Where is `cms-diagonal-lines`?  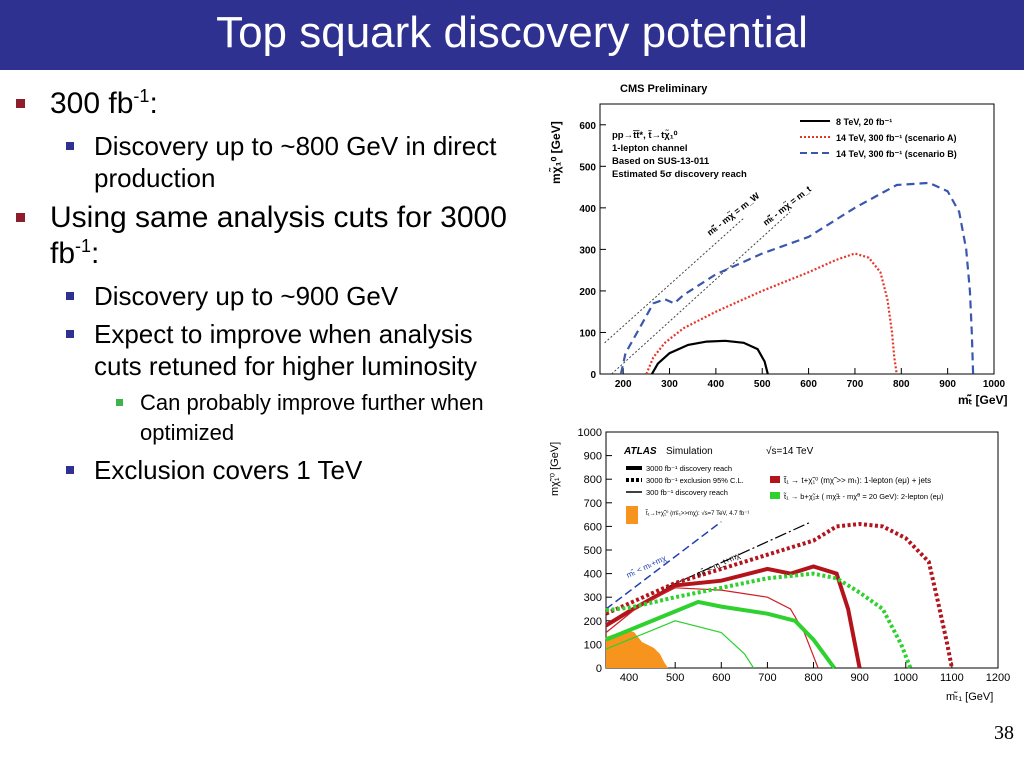 cms-diagonal-lines is located at coordinates (697, 293).